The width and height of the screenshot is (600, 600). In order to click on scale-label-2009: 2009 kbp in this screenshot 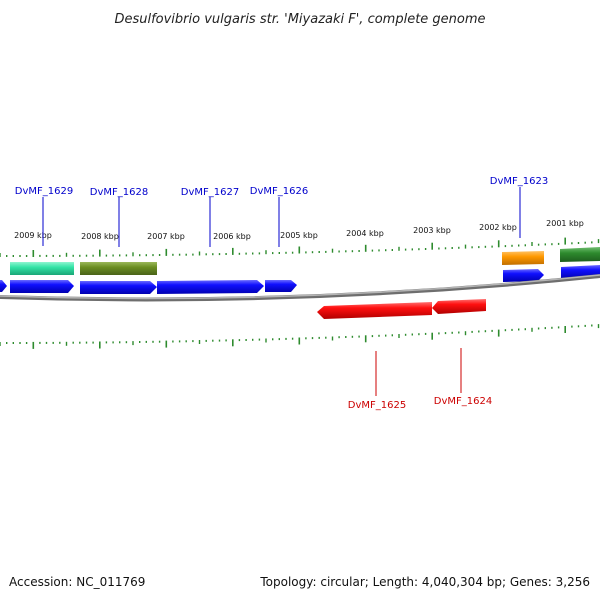, I will do `click(33, 235)`.